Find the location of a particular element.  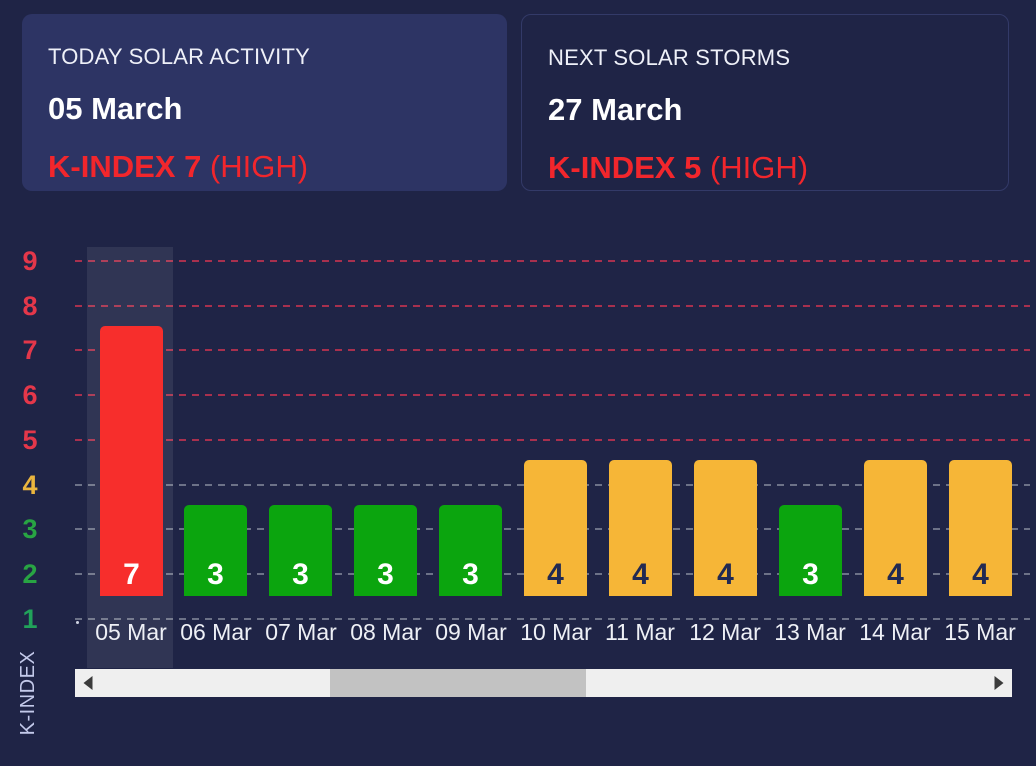

x-label-08-mar: 08 Mar is located at coordinates (386, 632).